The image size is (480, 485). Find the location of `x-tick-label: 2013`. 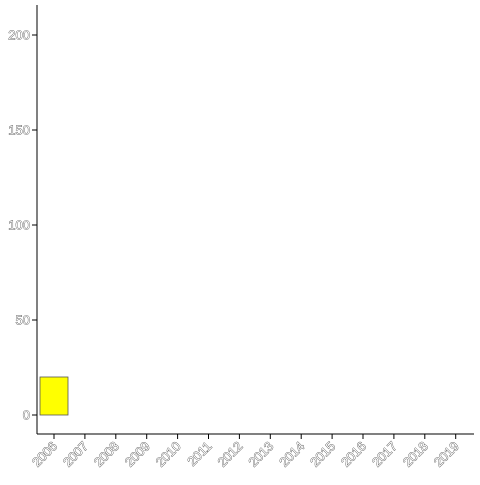

x-tick-label: 2013 is located at coordinates (260, 454).